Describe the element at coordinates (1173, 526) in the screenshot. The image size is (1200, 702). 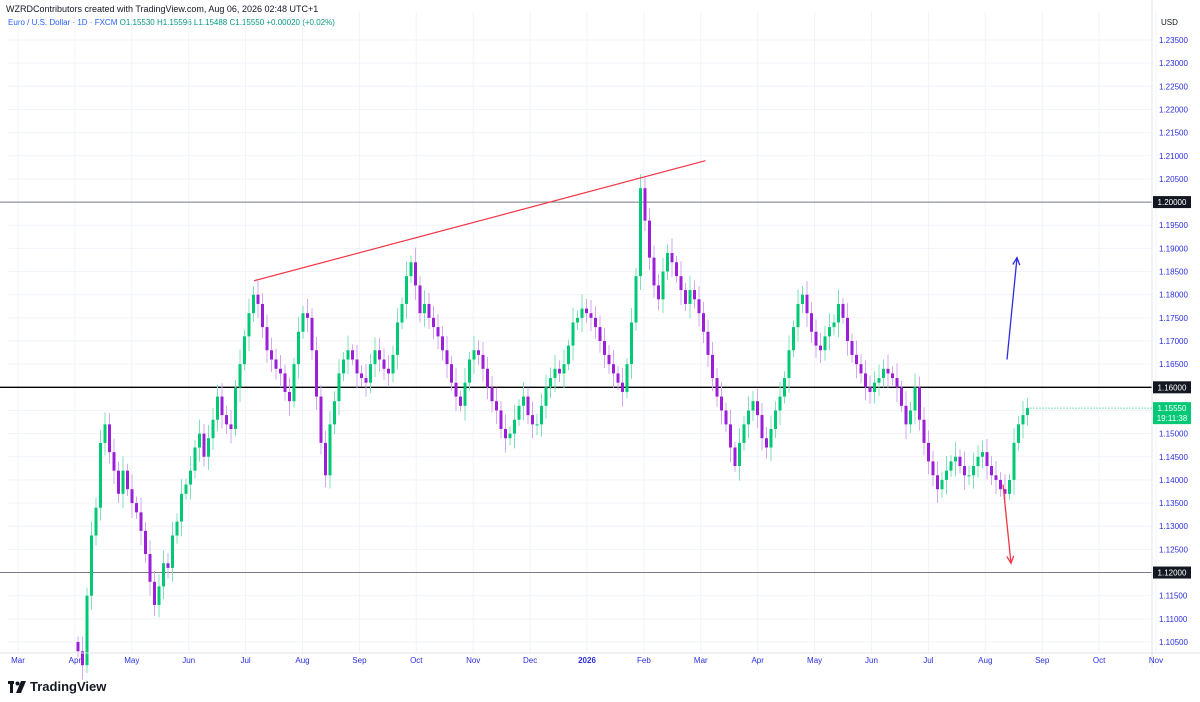
I see `y-tick-label: 1.13000` at that location.